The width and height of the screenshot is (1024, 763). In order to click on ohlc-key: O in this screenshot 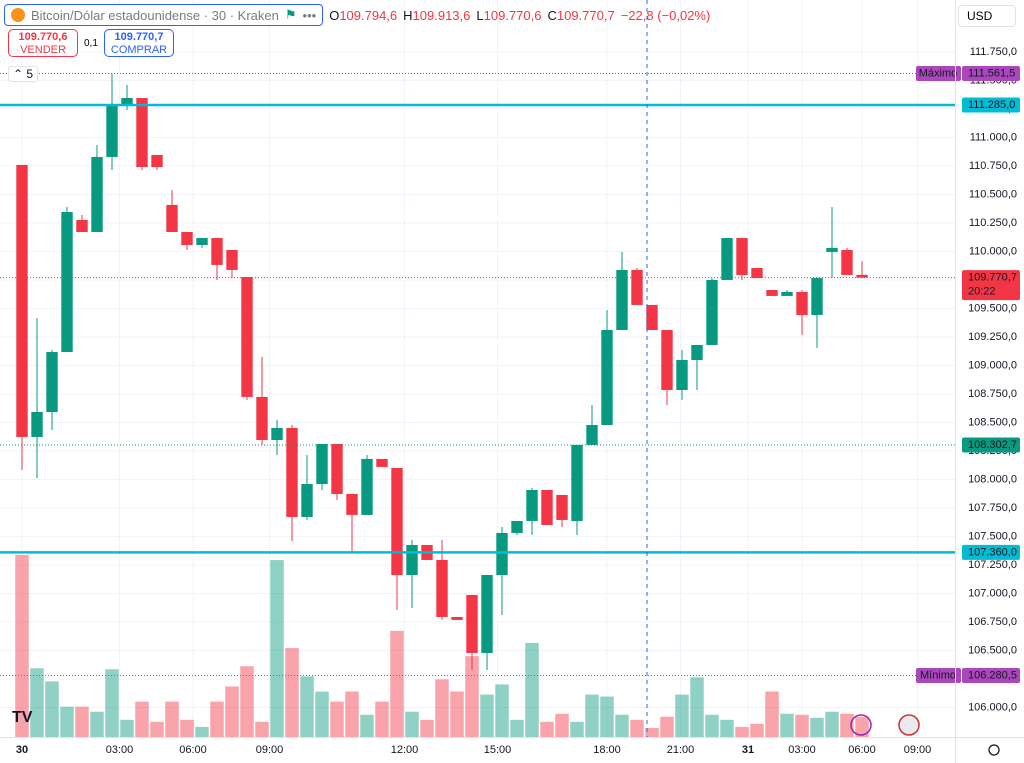, I will do `click(334, 15)`.